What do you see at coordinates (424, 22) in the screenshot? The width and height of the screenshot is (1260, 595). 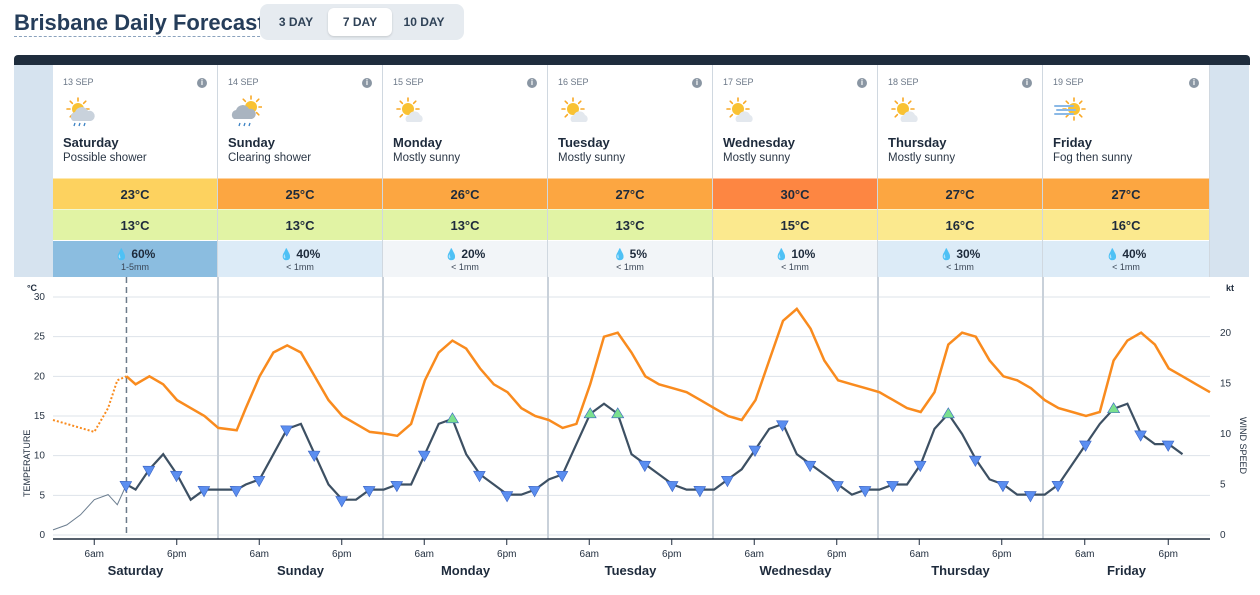 I see `tab-10-day: 10 DAY` at bounding box center [424, 22].